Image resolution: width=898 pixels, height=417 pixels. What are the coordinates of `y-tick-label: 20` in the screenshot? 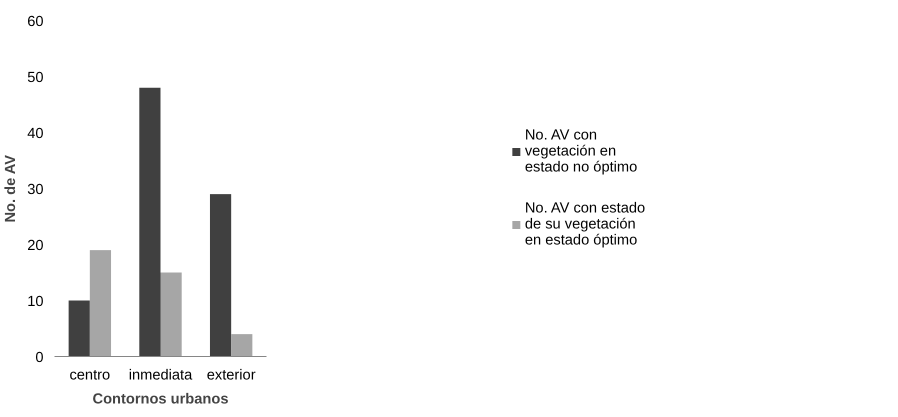 It's located at (35, 246).